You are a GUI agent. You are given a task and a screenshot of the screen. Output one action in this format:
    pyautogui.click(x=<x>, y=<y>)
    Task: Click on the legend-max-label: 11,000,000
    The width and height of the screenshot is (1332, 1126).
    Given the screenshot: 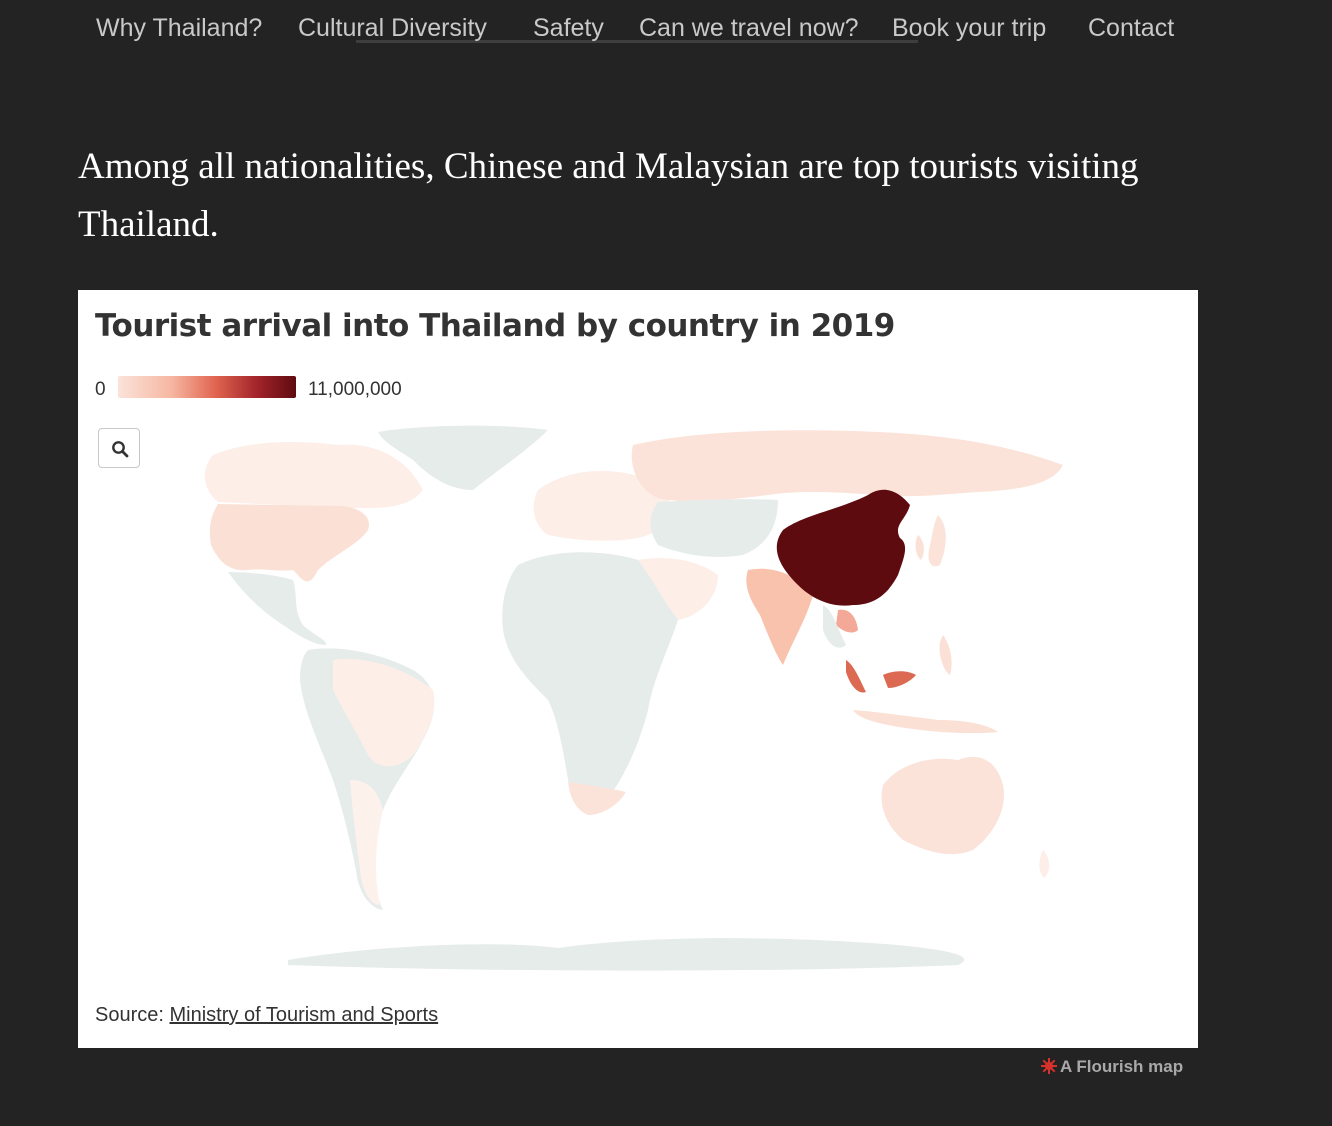 What is the action you would take?
    pyautogui.click(x=355, y=389)
    